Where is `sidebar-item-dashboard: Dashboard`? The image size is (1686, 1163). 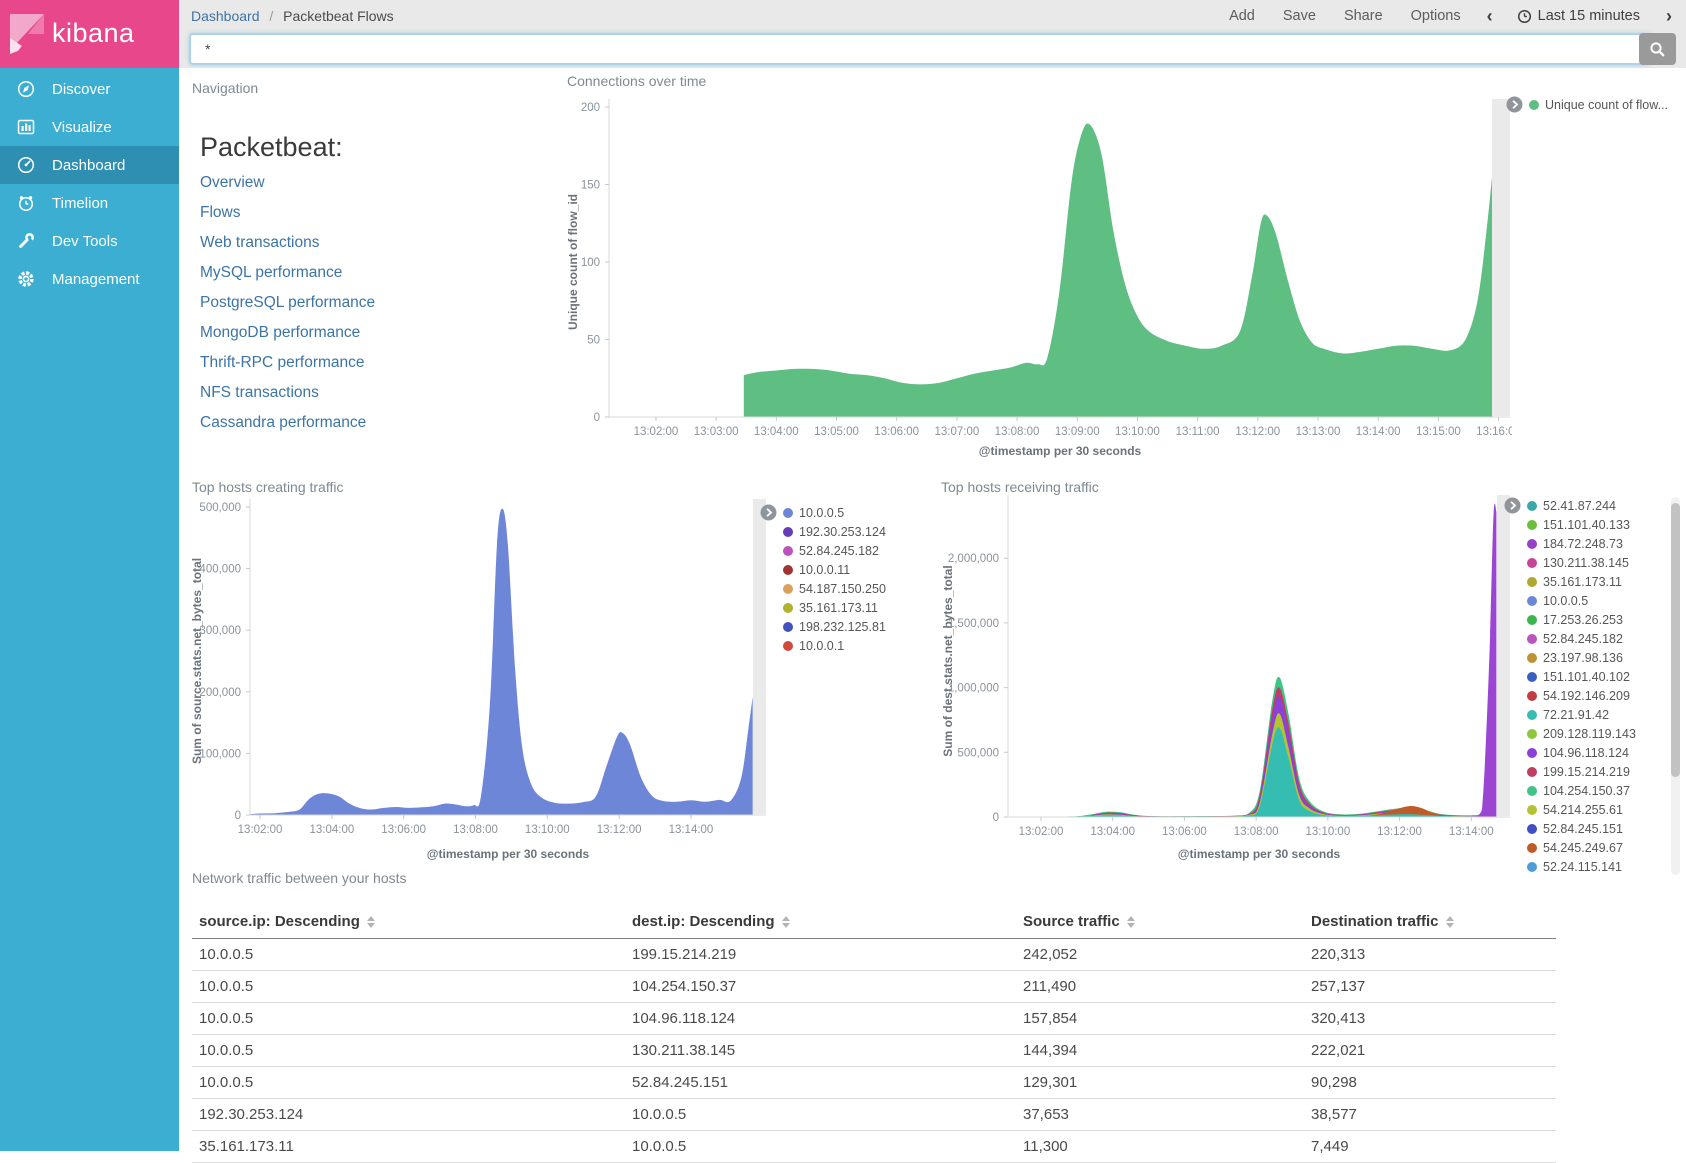
sidebar-item-dashboard: Dashboard is located at coordinates (89, 165).